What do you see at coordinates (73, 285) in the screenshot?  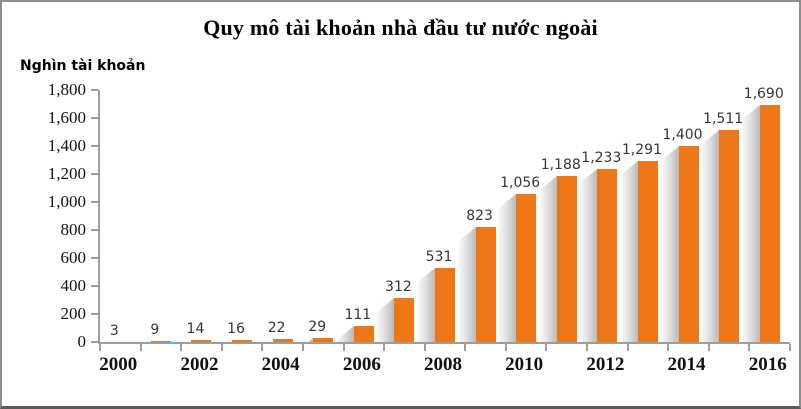 I see `y-axis-tick-label: 400` at bounding box center [73, 285].